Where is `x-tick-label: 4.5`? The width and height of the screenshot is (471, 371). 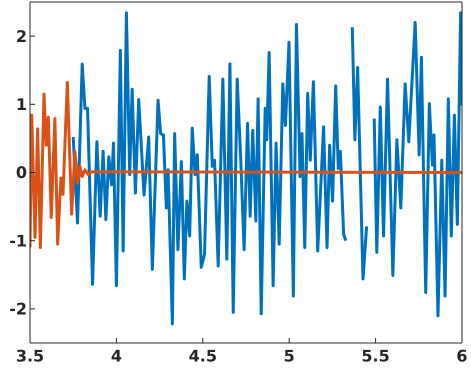
x-tick-label: 4.5 is located at coordinates (202, 356).